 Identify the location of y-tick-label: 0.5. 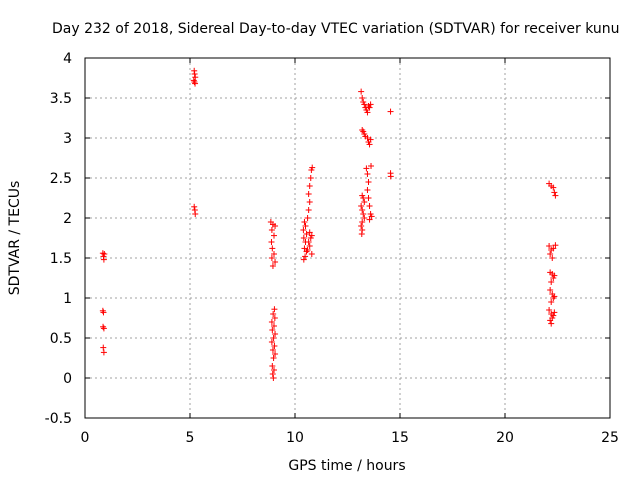
(61, 339).